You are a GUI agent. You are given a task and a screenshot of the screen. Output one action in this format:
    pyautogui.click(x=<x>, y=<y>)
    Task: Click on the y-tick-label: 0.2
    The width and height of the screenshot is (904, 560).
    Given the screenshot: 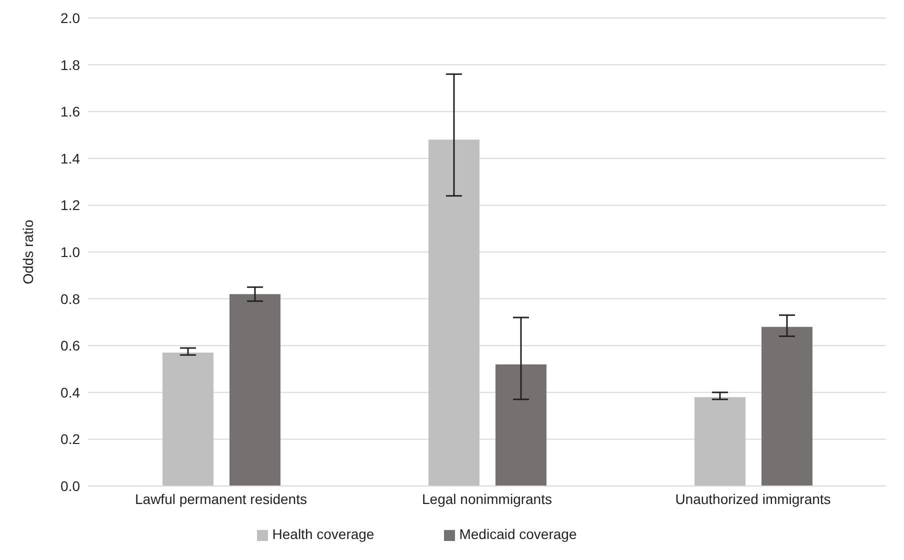 What is the action you would take?
    pyautogui.click(x=70, y=439)
    